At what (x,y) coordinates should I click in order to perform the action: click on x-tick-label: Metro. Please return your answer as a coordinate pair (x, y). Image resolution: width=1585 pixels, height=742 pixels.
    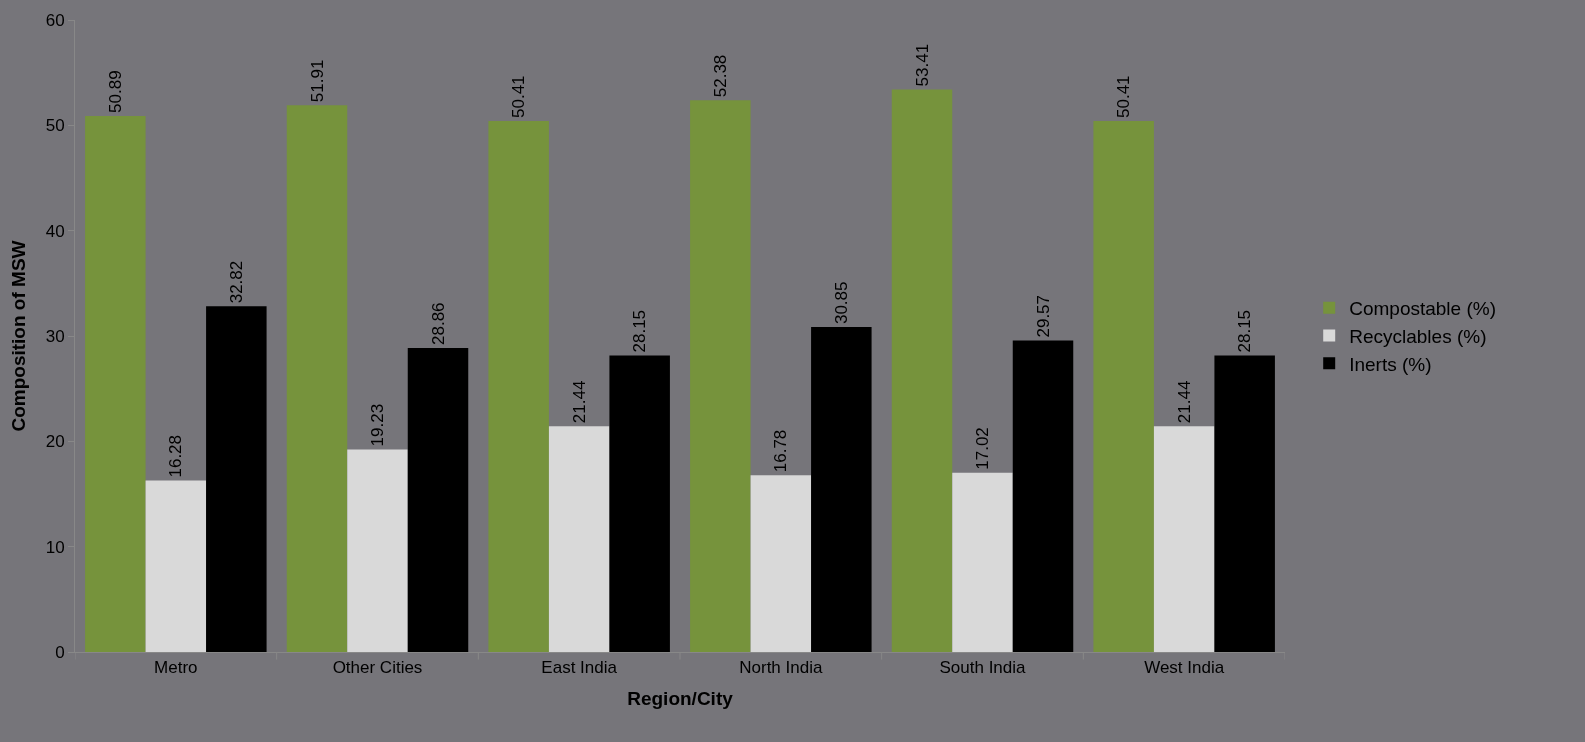
    Looking at the image, I should click on (176, 668).